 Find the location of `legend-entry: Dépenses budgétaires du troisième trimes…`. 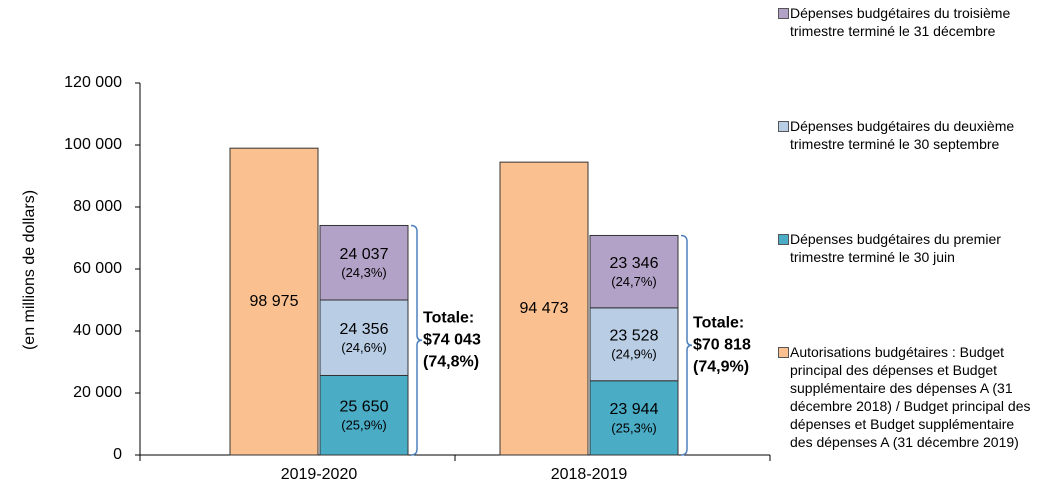

legend-entry: Dépenses budgétaires du troisième trimes… is located at coordinates (907, 22).